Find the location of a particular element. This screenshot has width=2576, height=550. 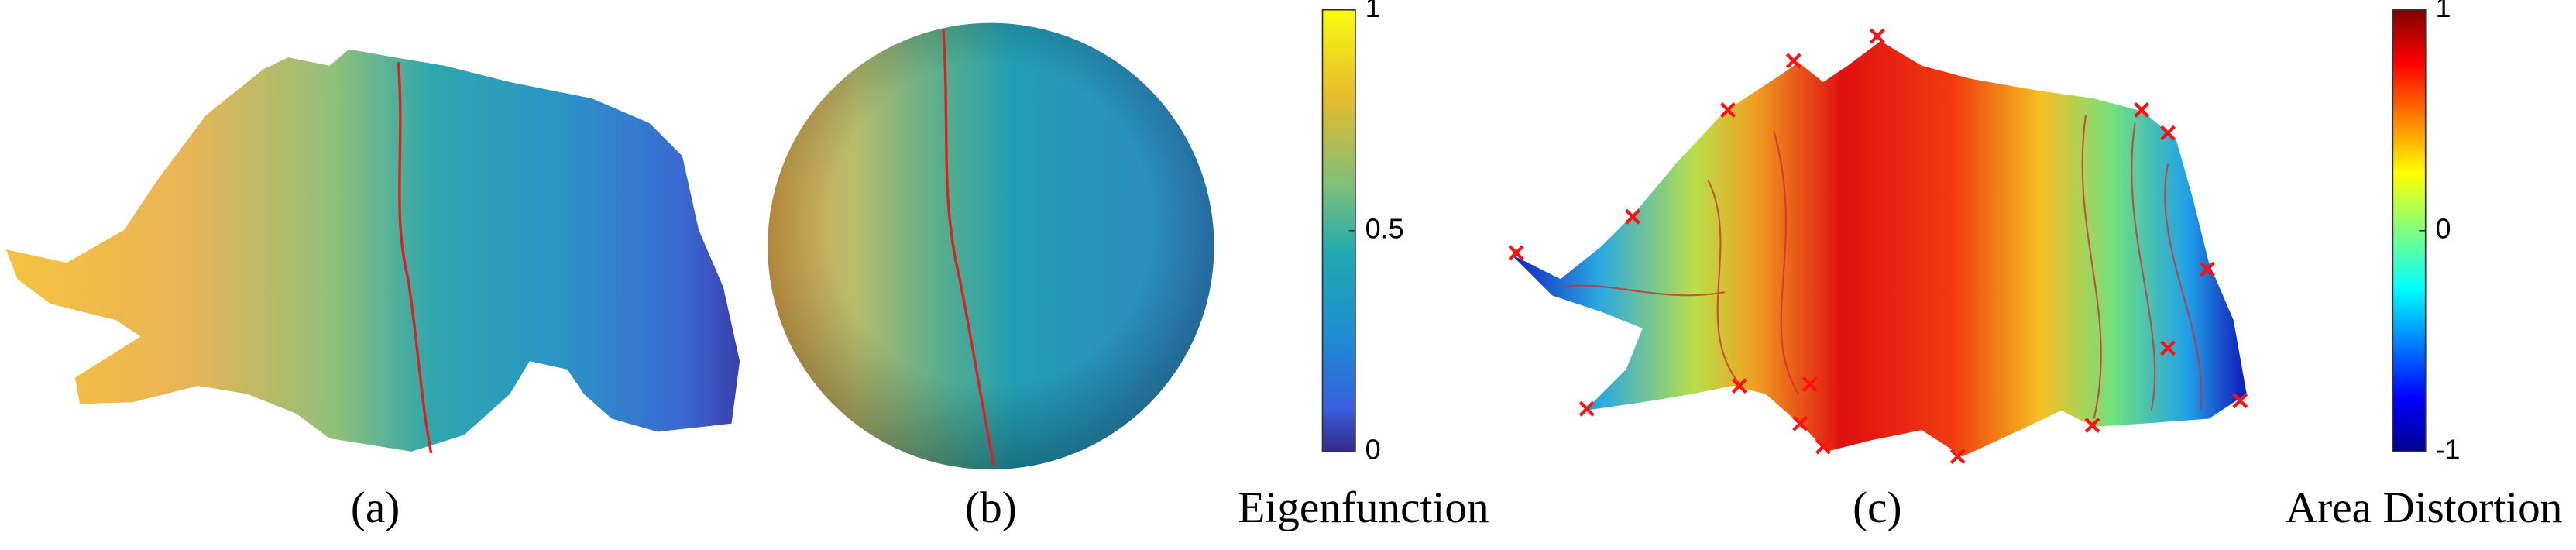

sphere-shade is located at coordinates (991, 246).